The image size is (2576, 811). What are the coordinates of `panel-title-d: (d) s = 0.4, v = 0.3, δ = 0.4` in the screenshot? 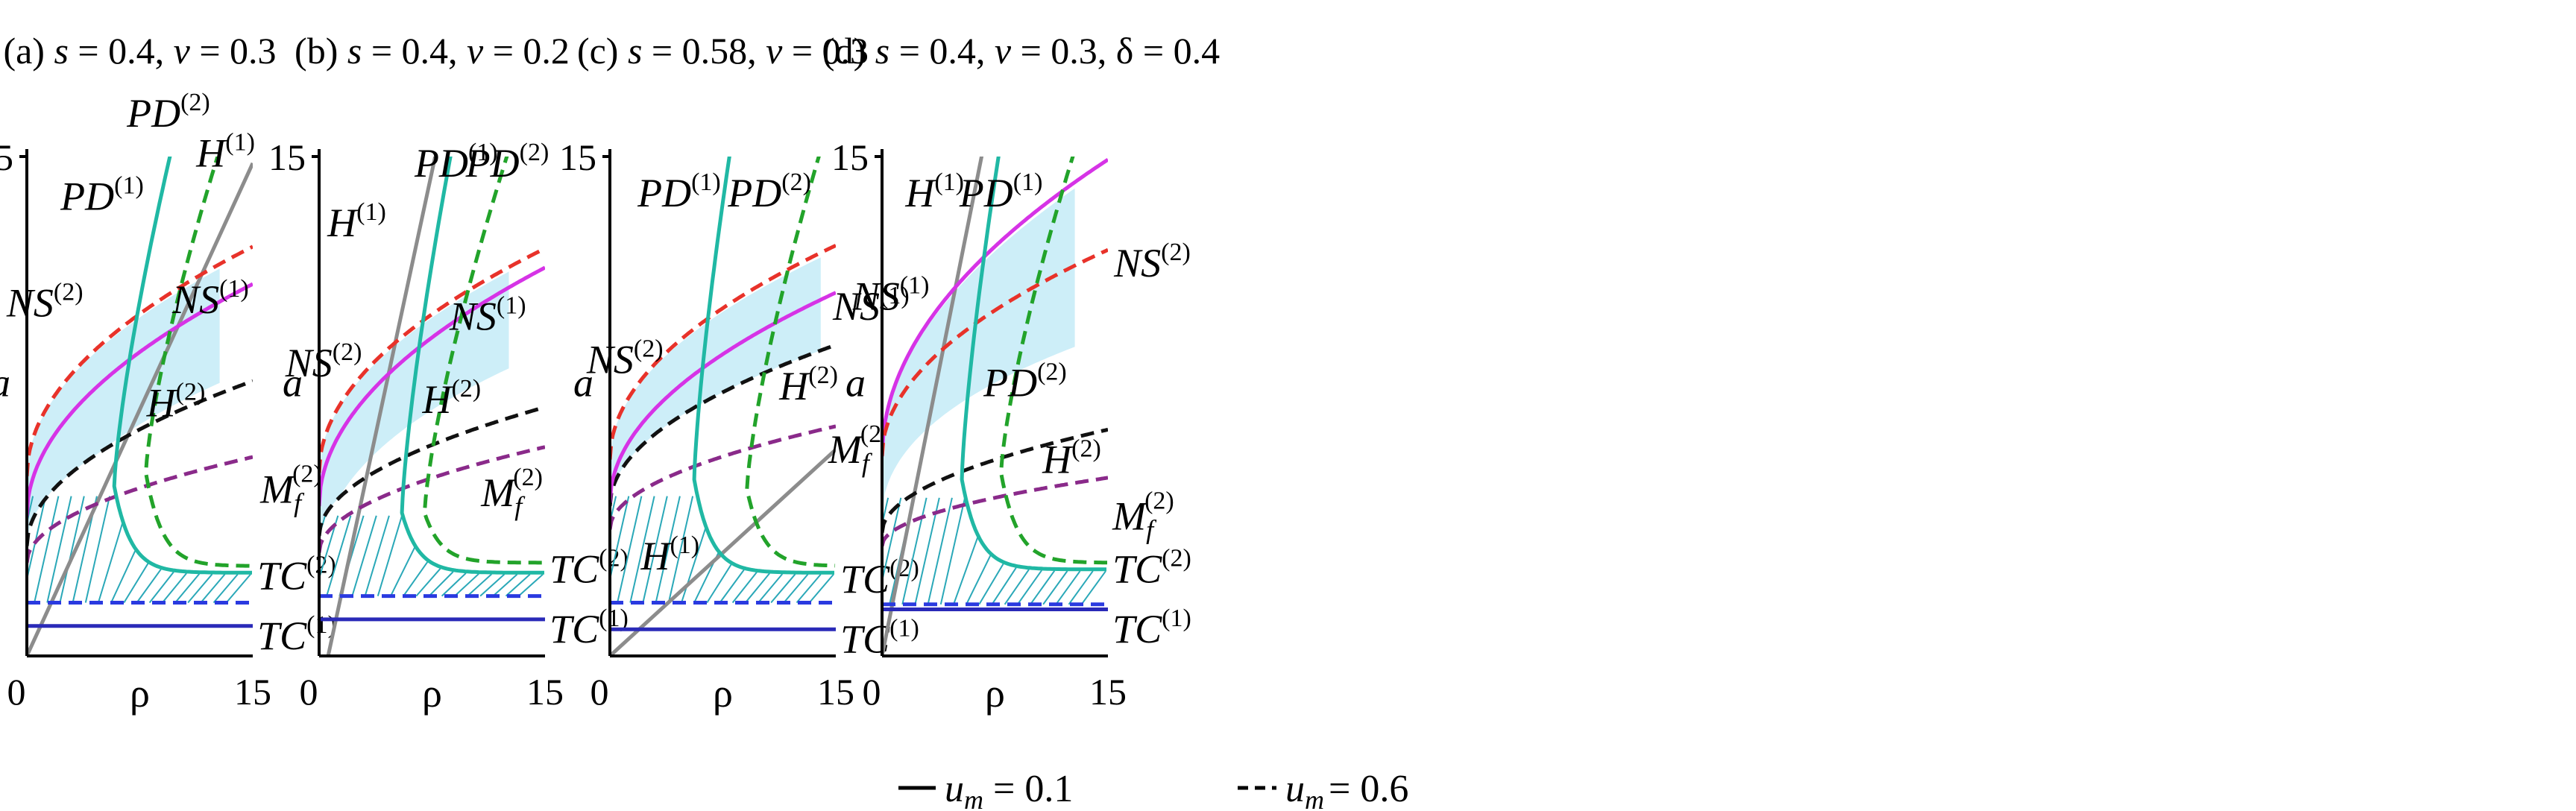 It's located at (1021, 51).